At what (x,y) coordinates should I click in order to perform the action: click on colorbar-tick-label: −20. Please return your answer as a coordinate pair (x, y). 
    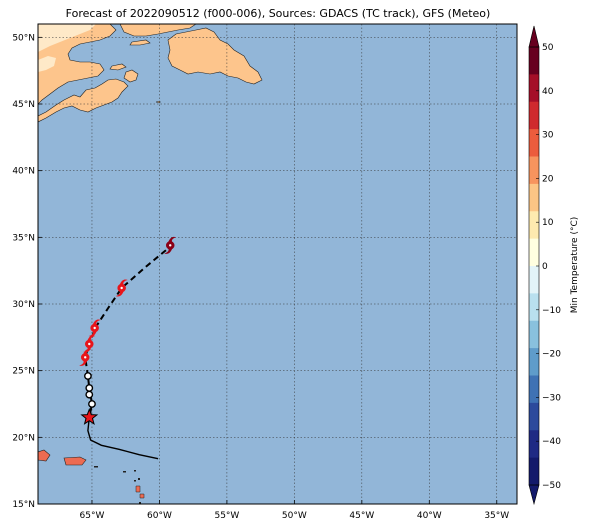
    Looking at the image, I should click on (551, 355).